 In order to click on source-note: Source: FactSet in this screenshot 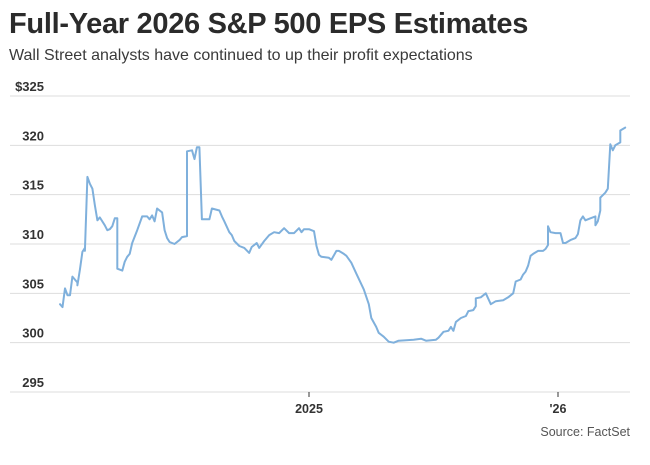, I will do `click(585, 432)`.